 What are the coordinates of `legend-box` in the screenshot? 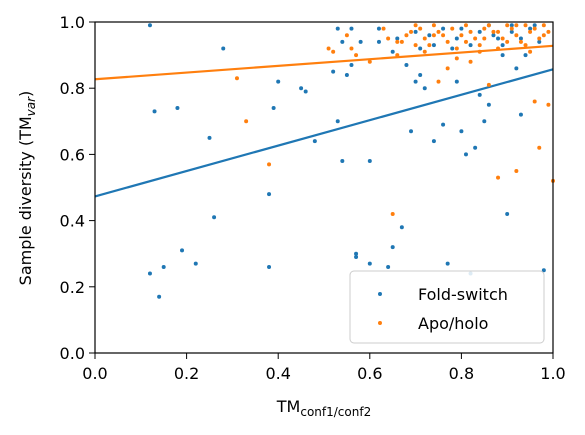 It's located at (447, 307).